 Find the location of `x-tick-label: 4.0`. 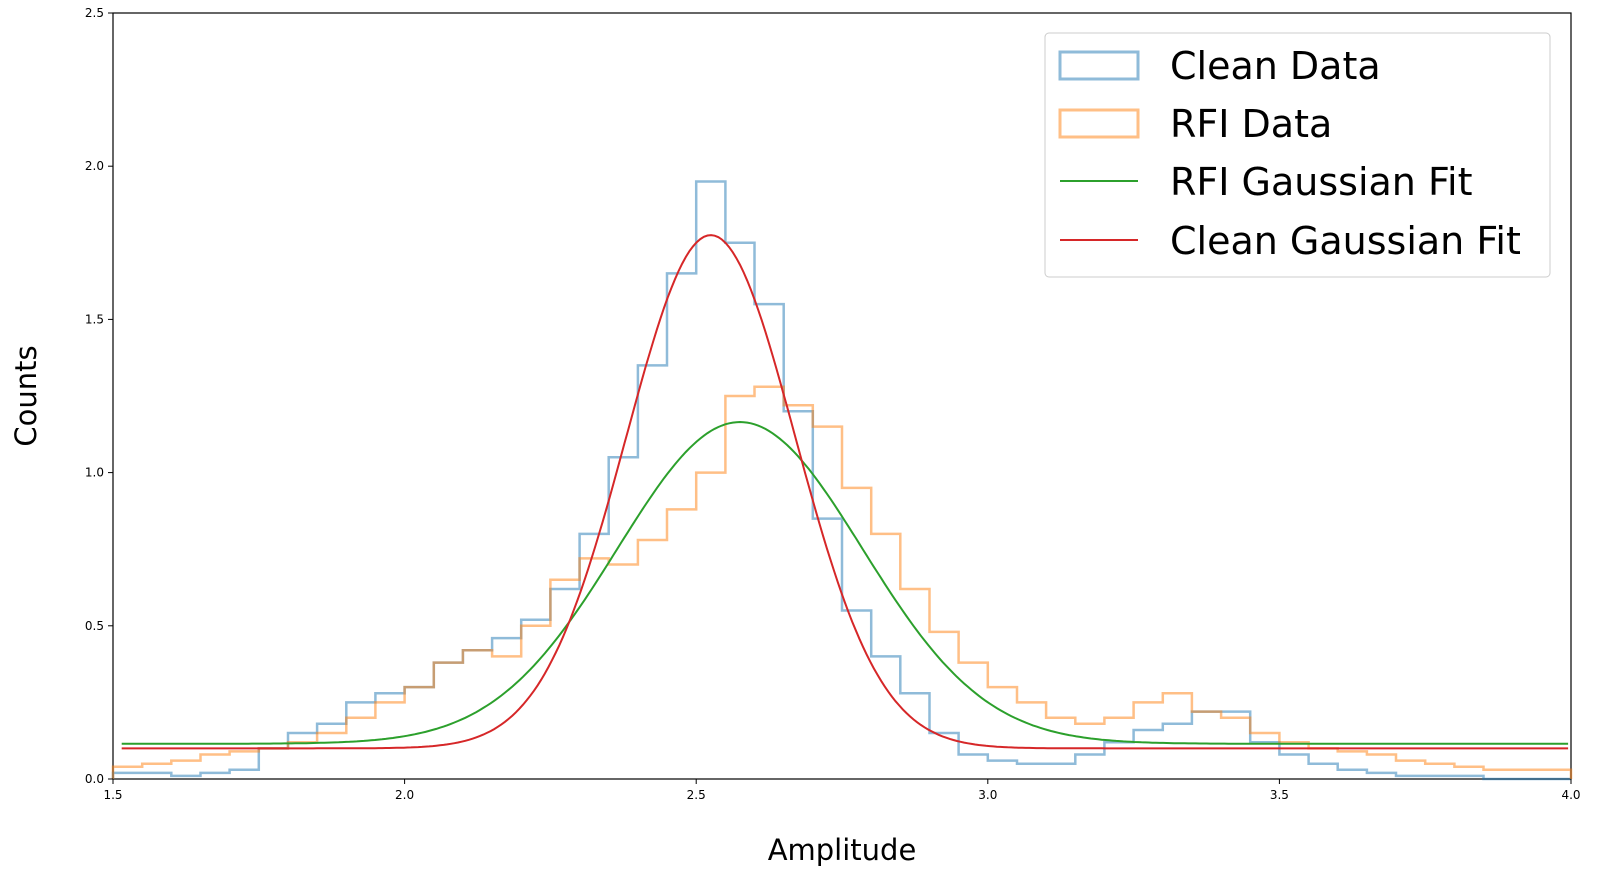

x-tick-label: 4.0 is located at coordinates (1570, 795).